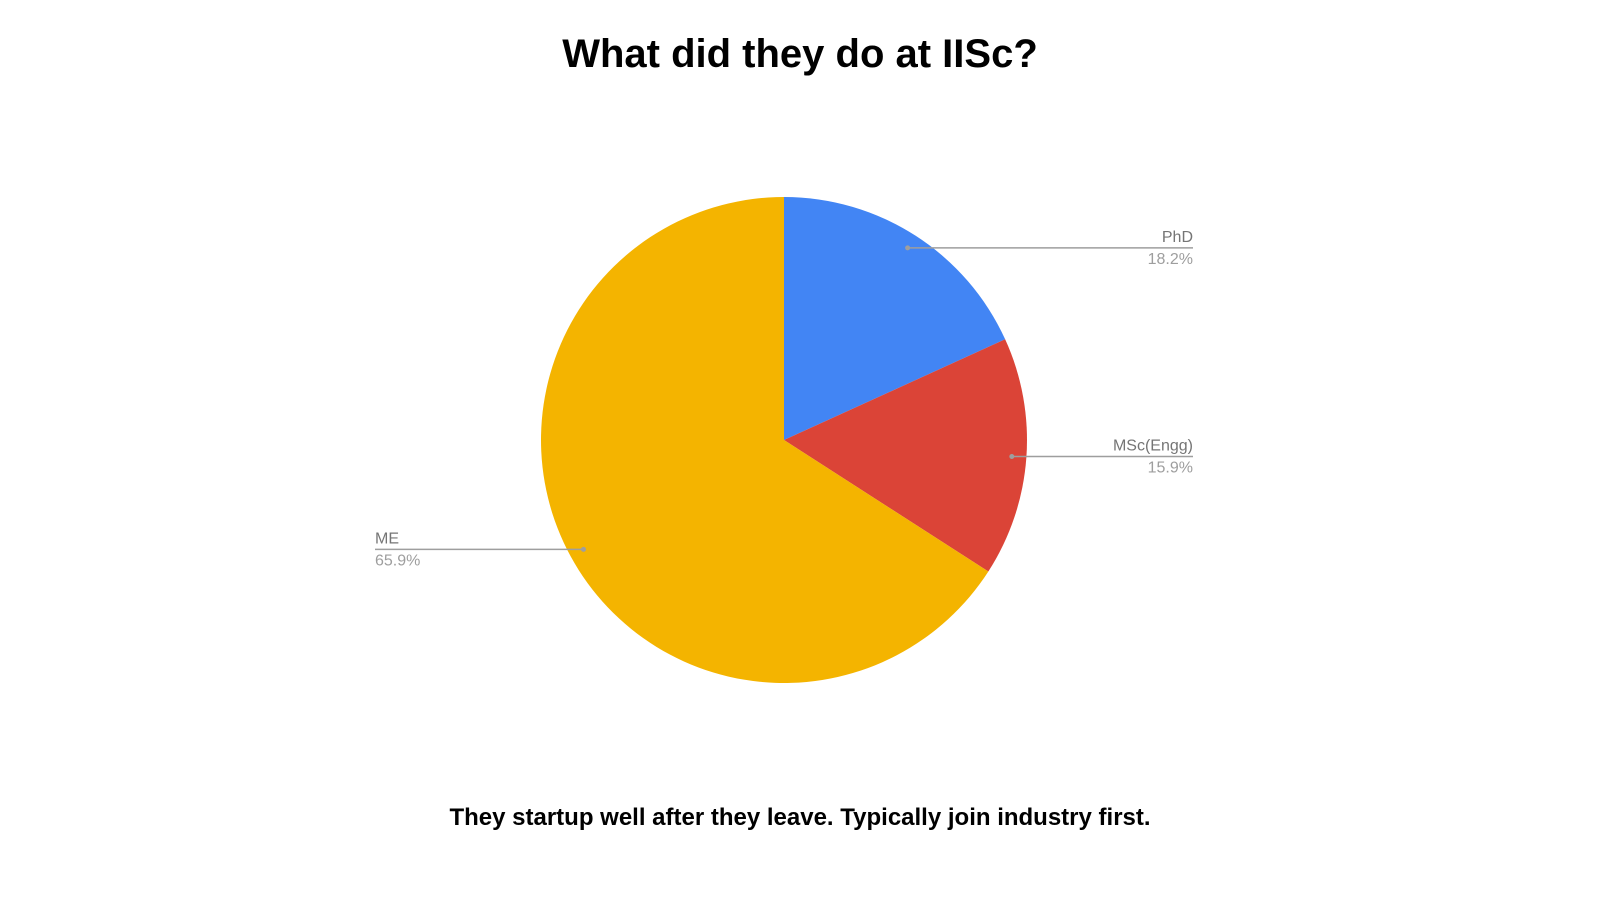  Describe the element at coordinates (387, 538) in the screenshot. I see `slice-label-me: ME` at that location.